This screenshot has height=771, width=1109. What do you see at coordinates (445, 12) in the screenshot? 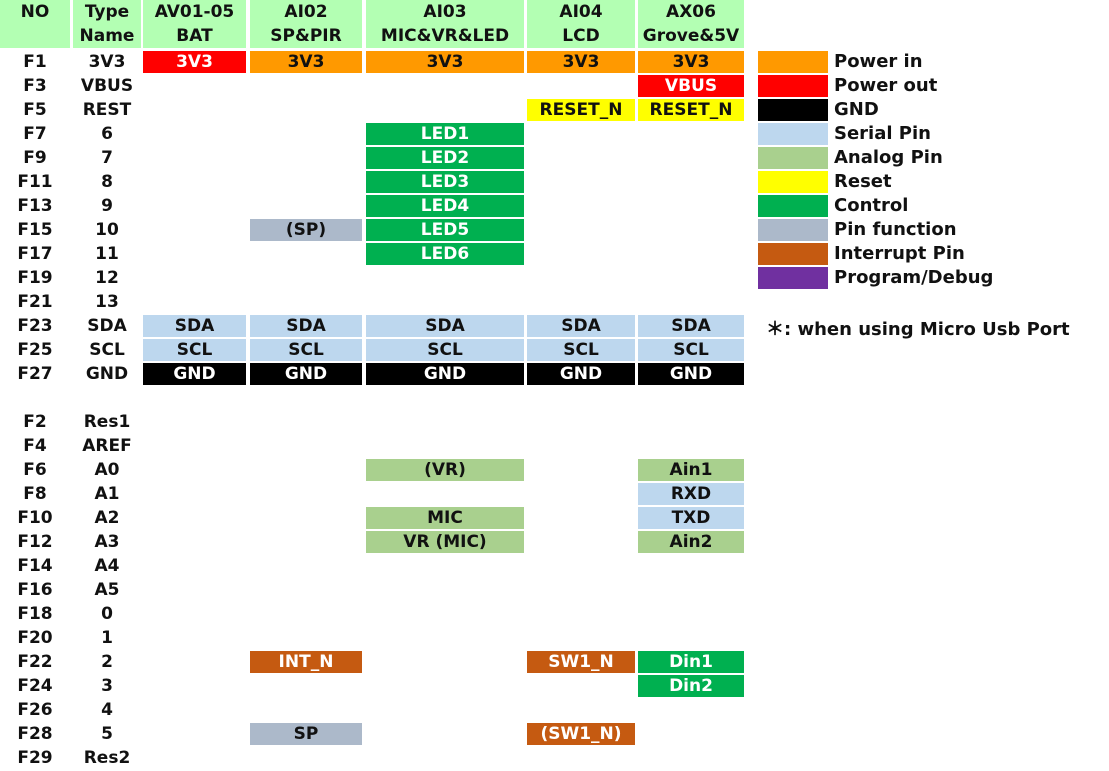
I see `column-header-line1: AI03` at bounding box center [445, 12].